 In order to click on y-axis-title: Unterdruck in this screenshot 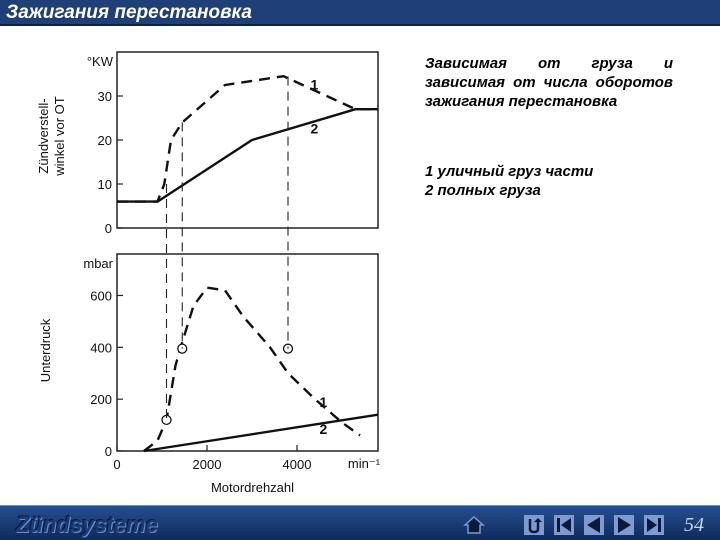, I will do `click(45, 350)`.